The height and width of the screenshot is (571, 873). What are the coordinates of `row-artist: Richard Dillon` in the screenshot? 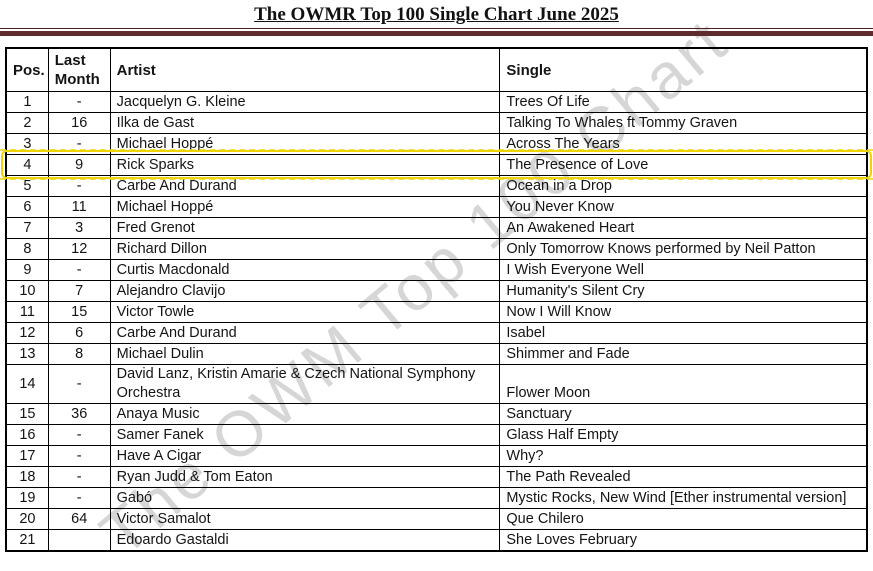 It's located at (305, 249).